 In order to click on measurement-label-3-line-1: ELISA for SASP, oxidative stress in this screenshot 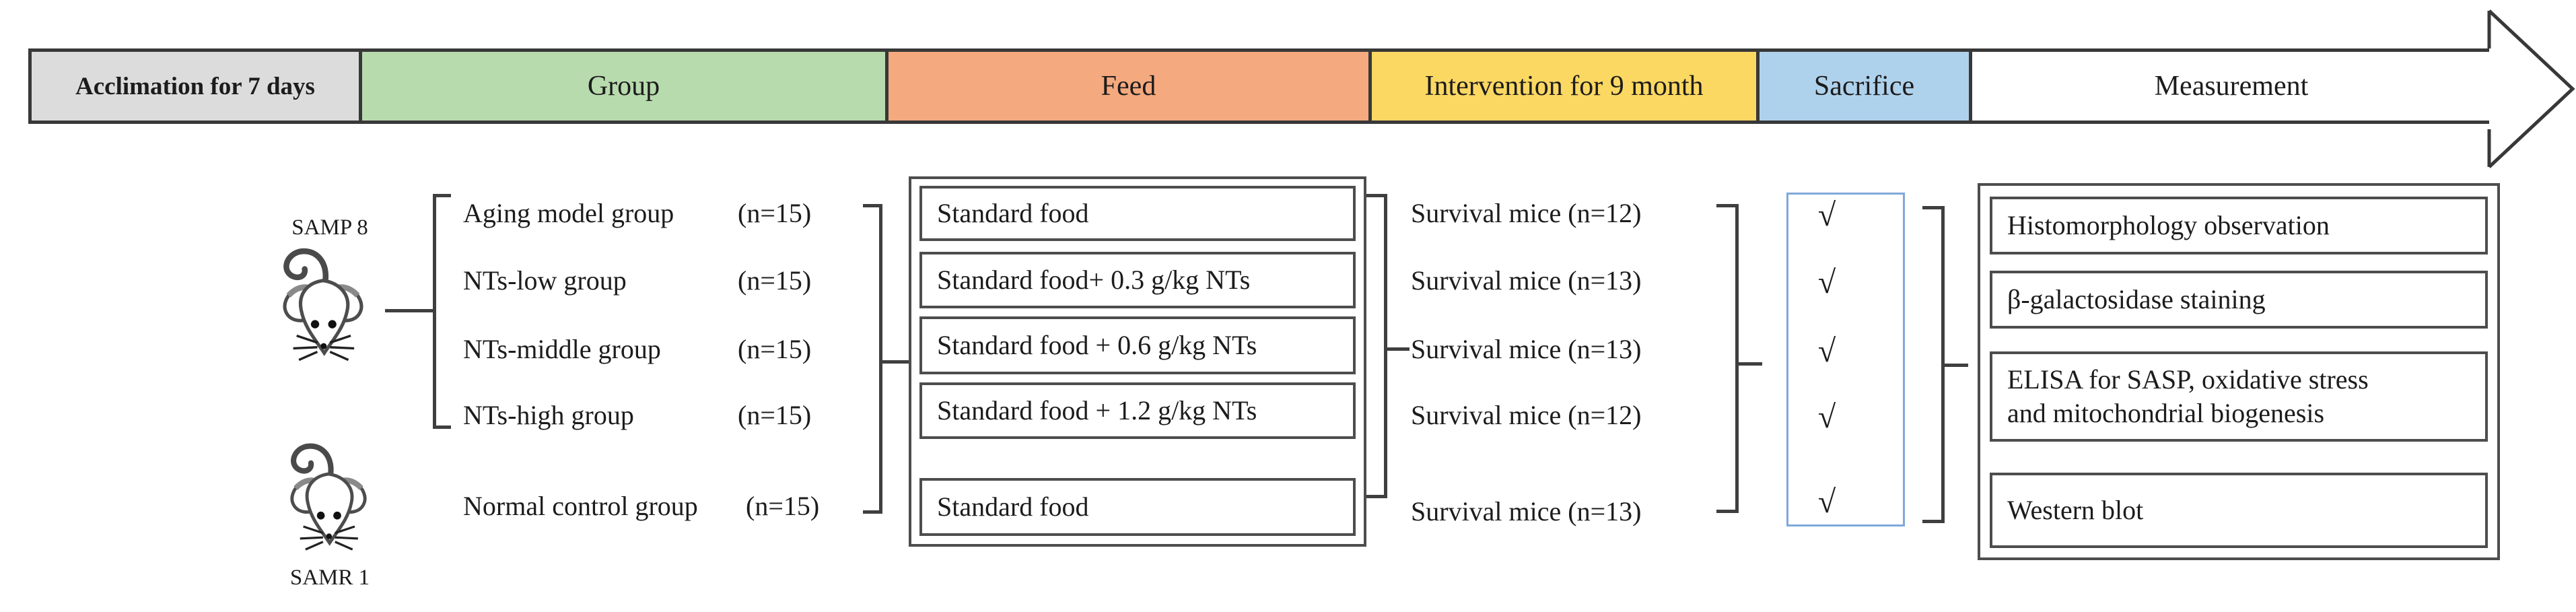, I will do `click(2188, 380)`.